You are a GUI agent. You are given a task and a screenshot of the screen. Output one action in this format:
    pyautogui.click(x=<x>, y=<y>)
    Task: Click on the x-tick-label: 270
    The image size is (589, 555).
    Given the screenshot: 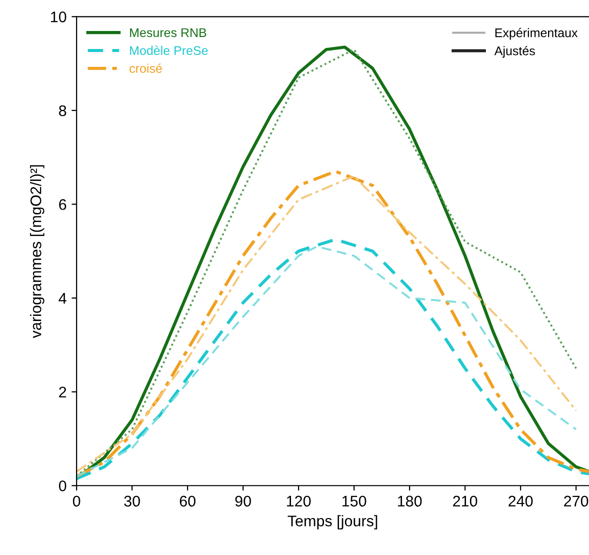 What is the action you would take?
    pyautogui.click(x=576, y=501)
    